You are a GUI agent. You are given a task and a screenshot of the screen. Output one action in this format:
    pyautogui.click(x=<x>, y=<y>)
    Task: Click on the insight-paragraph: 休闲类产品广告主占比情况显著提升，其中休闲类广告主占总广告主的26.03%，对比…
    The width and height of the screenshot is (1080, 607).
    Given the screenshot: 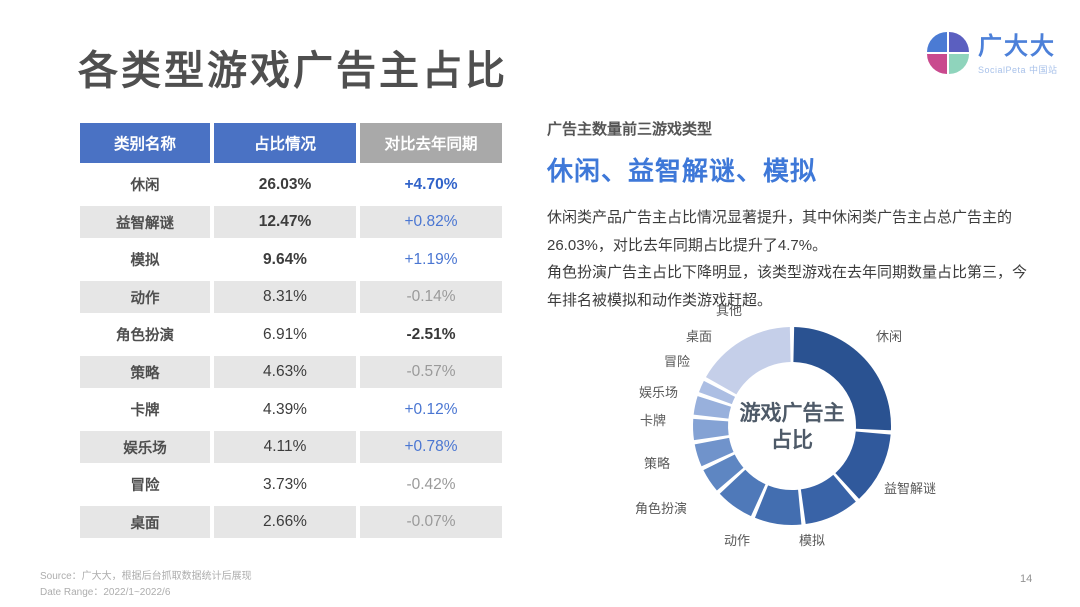 What is the action you would take?
    pyautogui.click(x=780, y=231)
    